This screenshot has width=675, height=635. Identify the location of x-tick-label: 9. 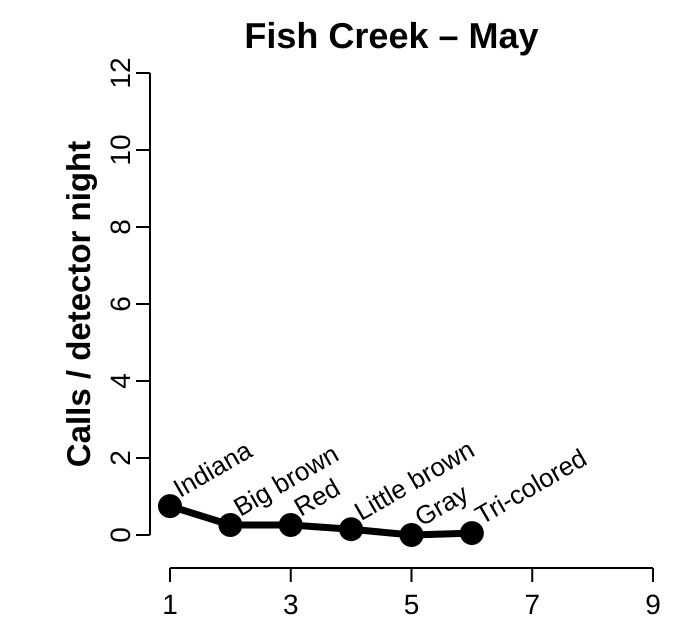
(653, 604).